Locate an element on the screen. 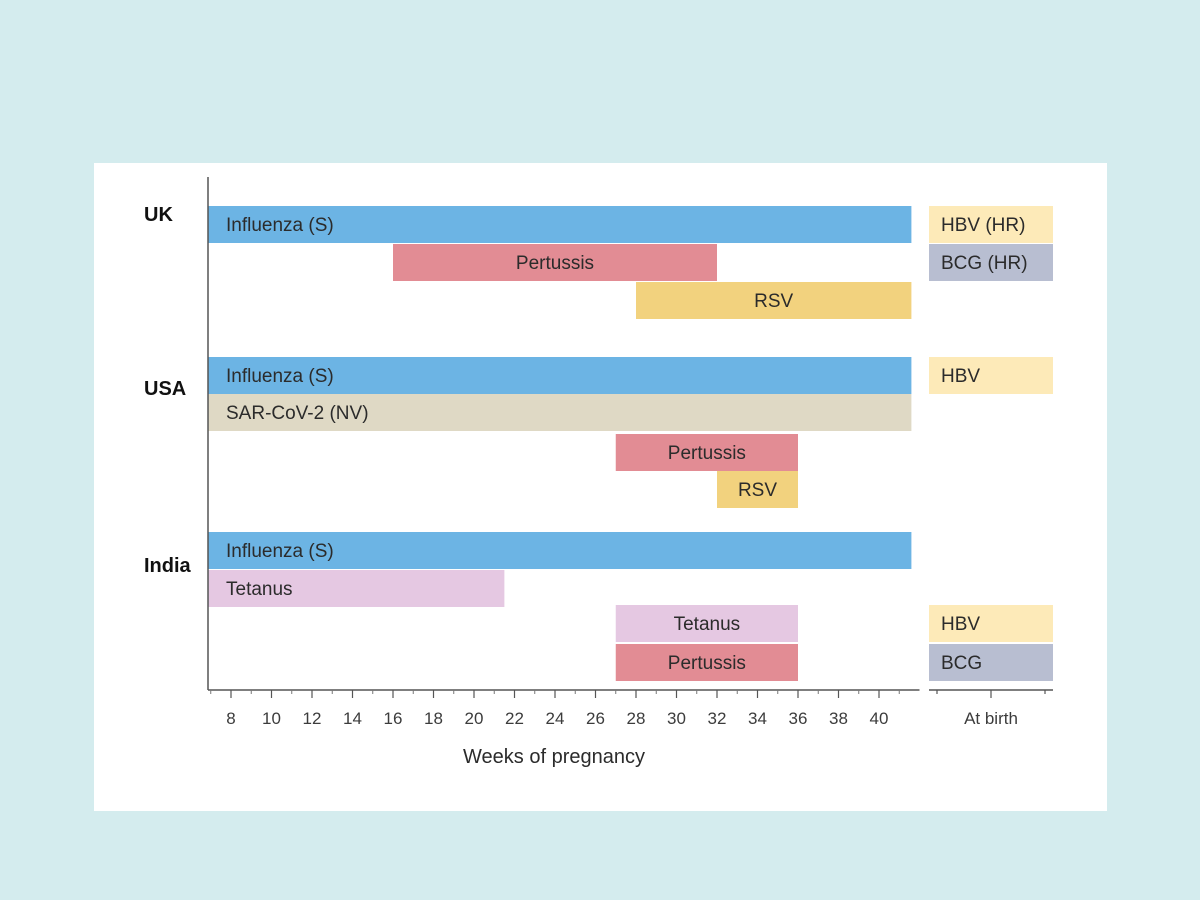  india-pertussis-bar is located at coordinates (706, 662).